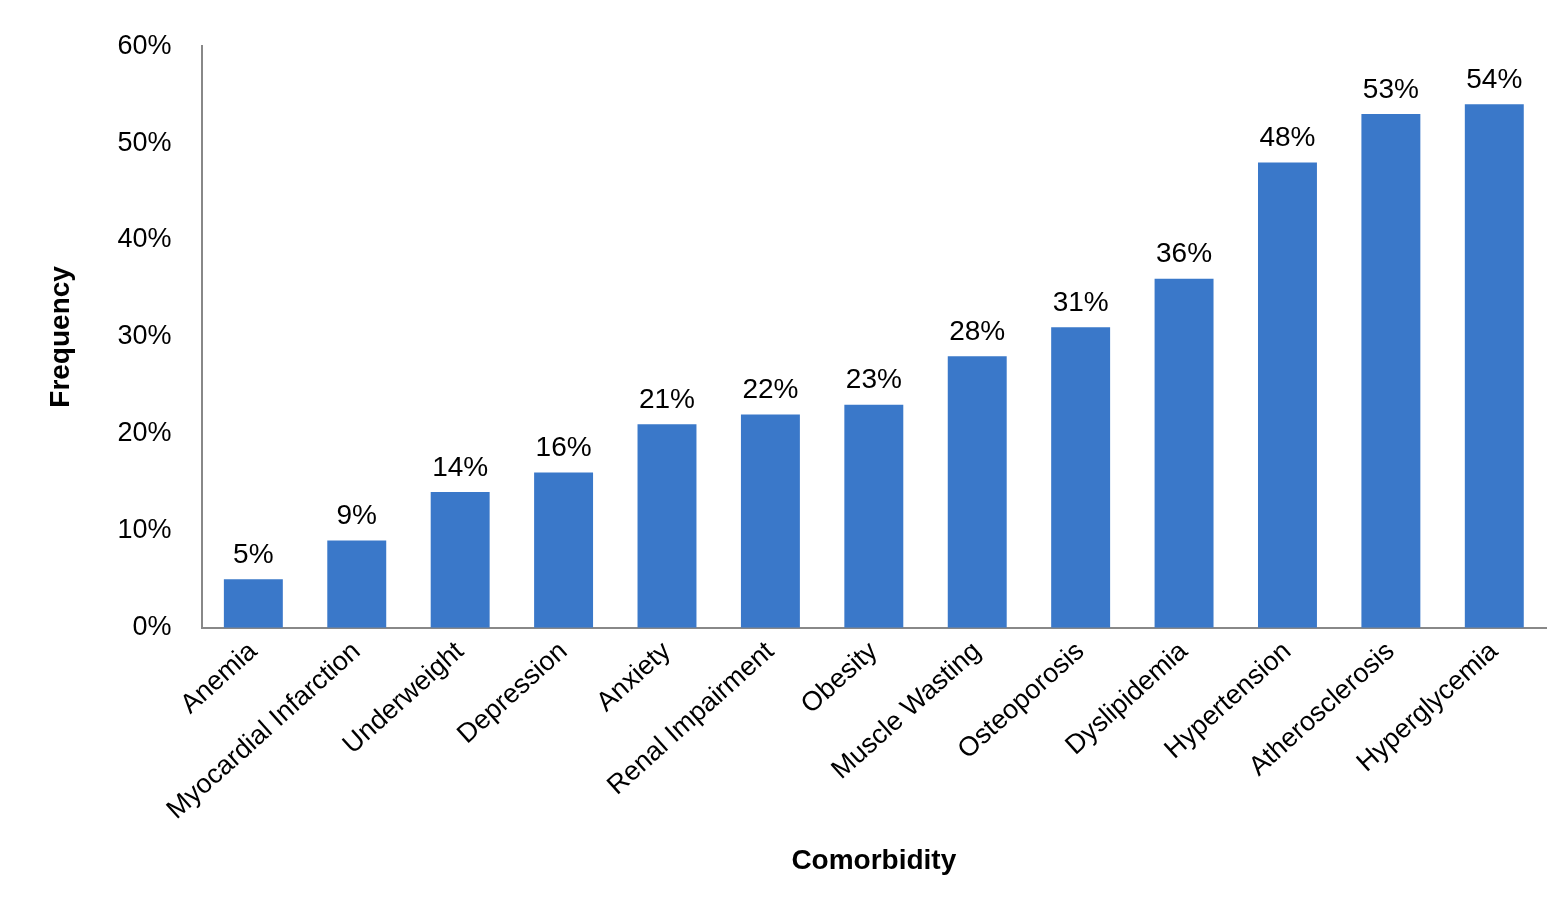 This screenshot has width=1558, height=902. Describe the element at coordinates (563, 447) in the screenshot. I see `data-label: 16%` at that location.